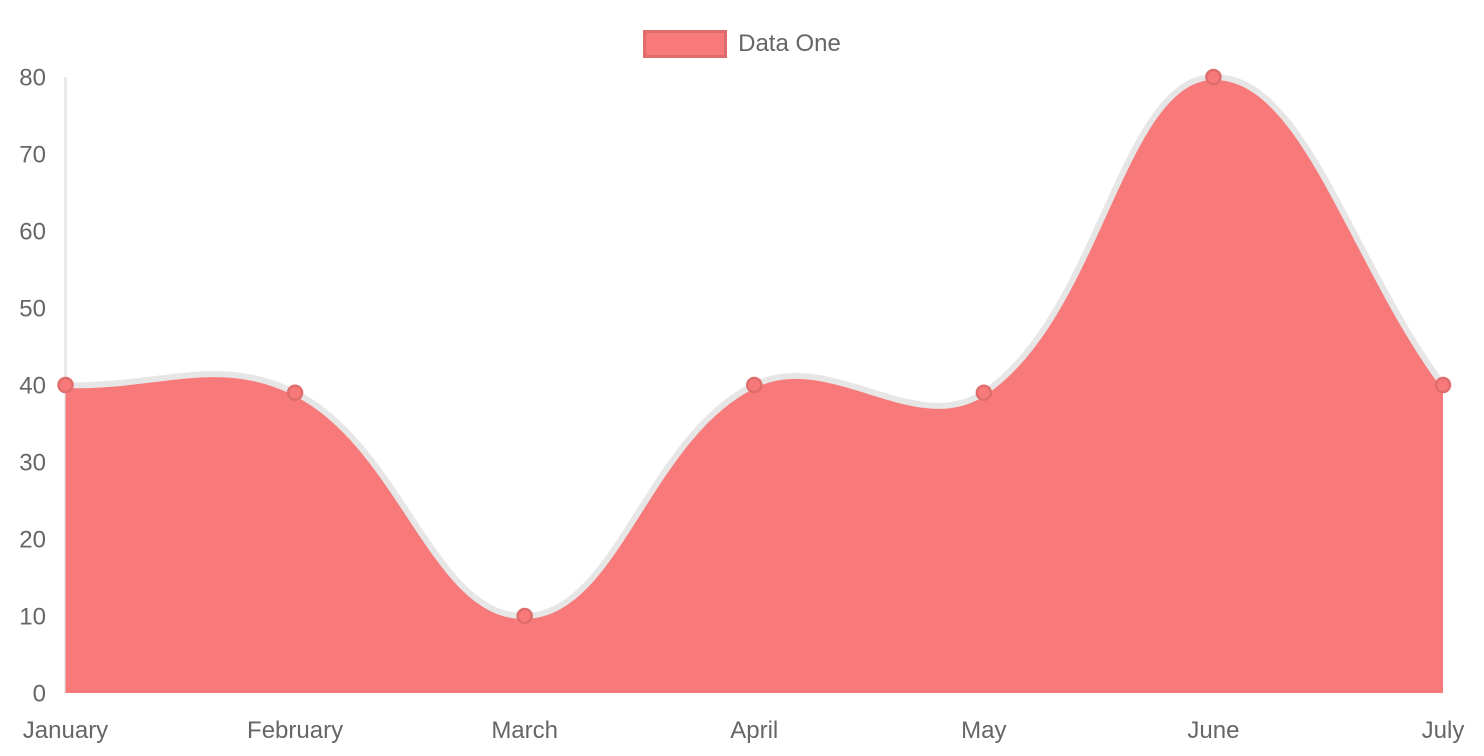 This screenshot has height=756, width=1484. What do you see at coordinates (32, 232) in the screenshot?
I see `y-axis-tick-label: 60` at bounding box center [32, 232].